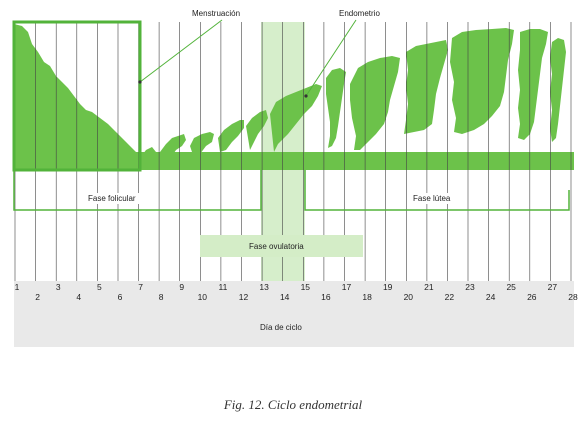 The image size is (586, 424). What do you see at coordinates (326, 297) in the screenshot?
I see `day-number-16: 16` at bounding box center [326, 297].